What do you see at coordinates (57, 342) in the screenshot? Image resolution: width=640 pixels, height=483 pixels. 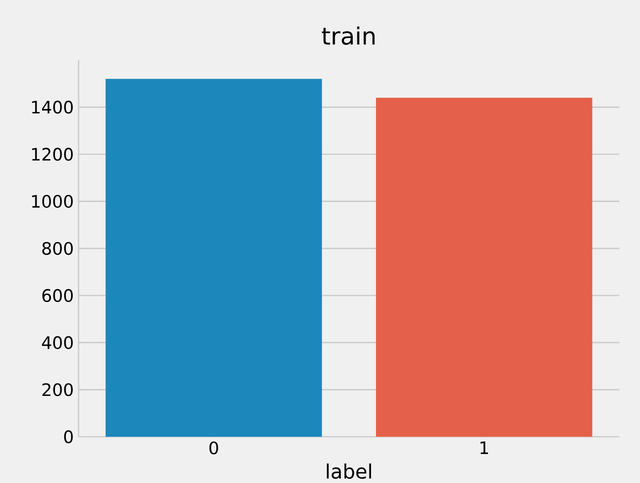 I see `y-tick-label: 400` at bounding box center [57, 342].